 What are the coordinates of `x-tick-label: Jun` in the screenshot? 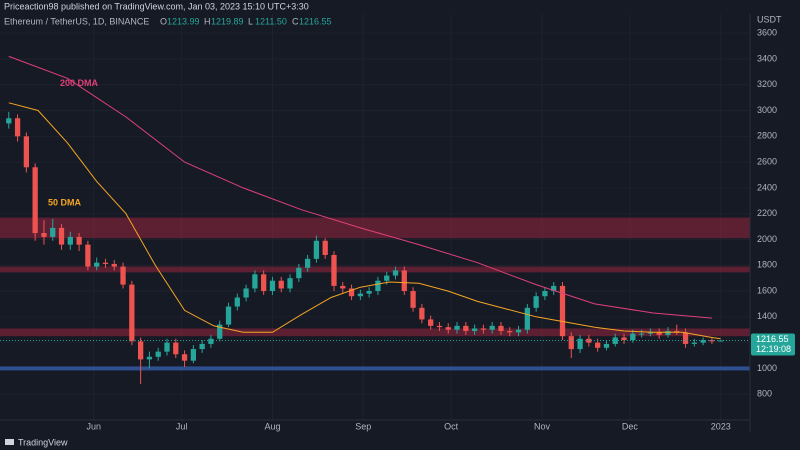 It's located at (93, 426).